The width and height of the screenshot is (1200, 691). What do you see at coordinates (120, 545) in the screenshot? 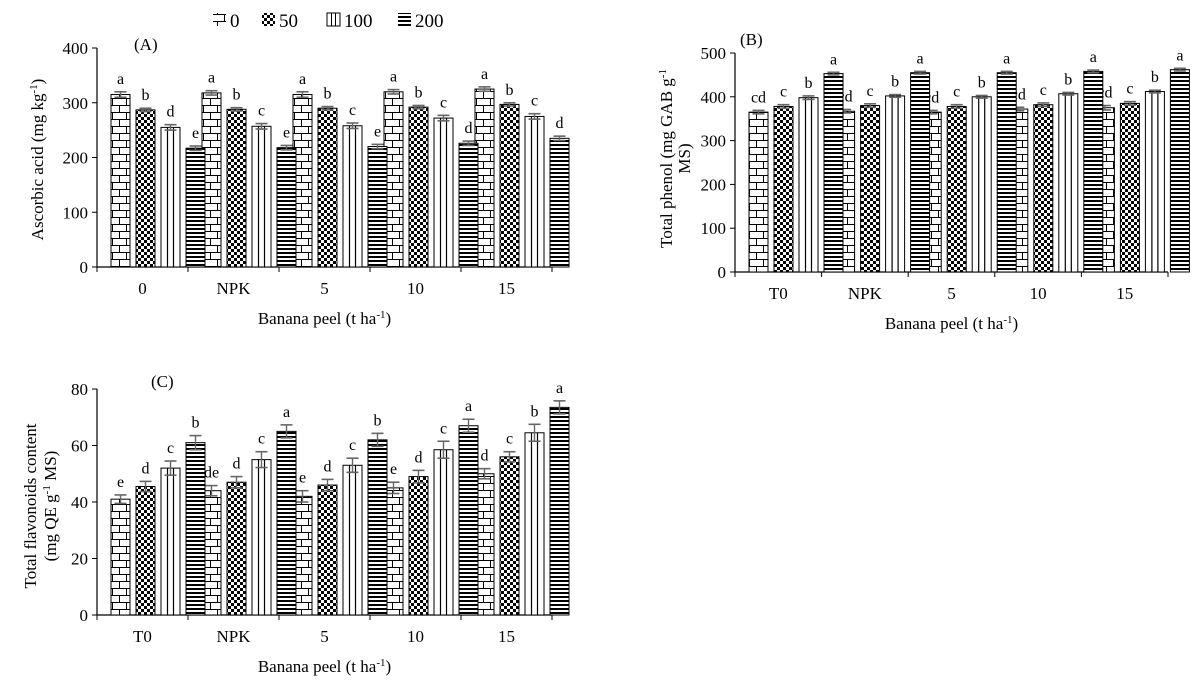
I see `bar-T0-0: e` at bounding box center [120, 545].